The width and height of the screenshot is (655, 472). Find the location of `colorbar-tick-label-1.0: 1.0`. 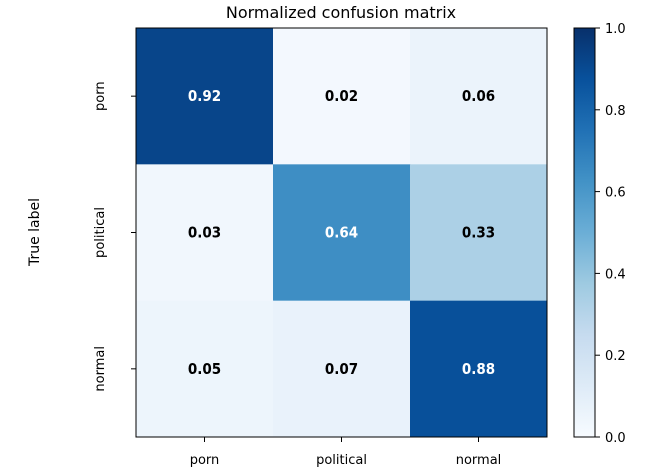

colorbar-tick-label-1.0: 1.0 is located at coordinates (615, 29).